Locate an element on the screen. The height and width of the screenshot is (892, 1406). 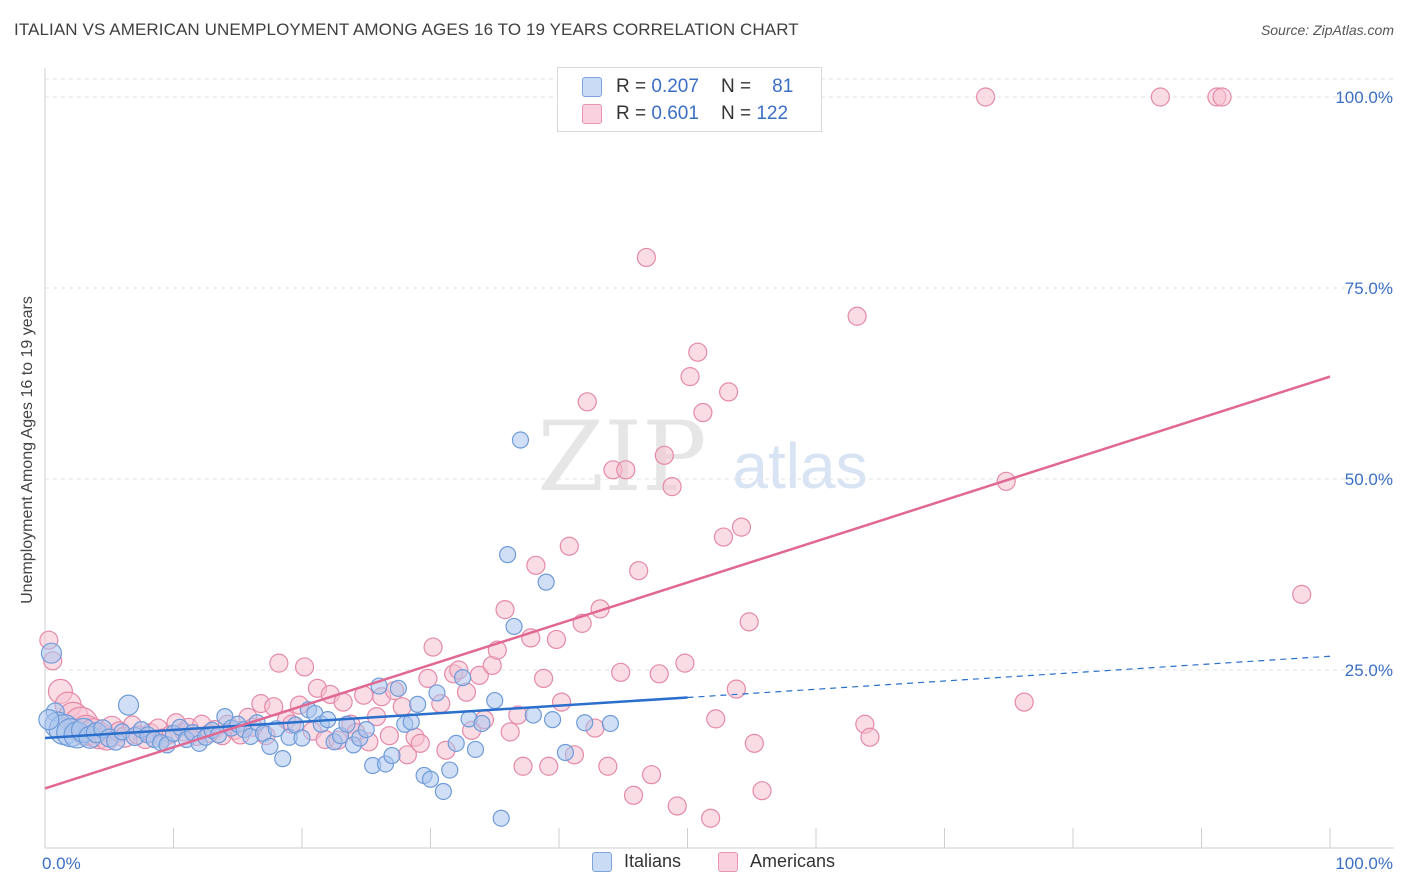
y-tick-label: 75.0% is located at coordinates (1369, 288).